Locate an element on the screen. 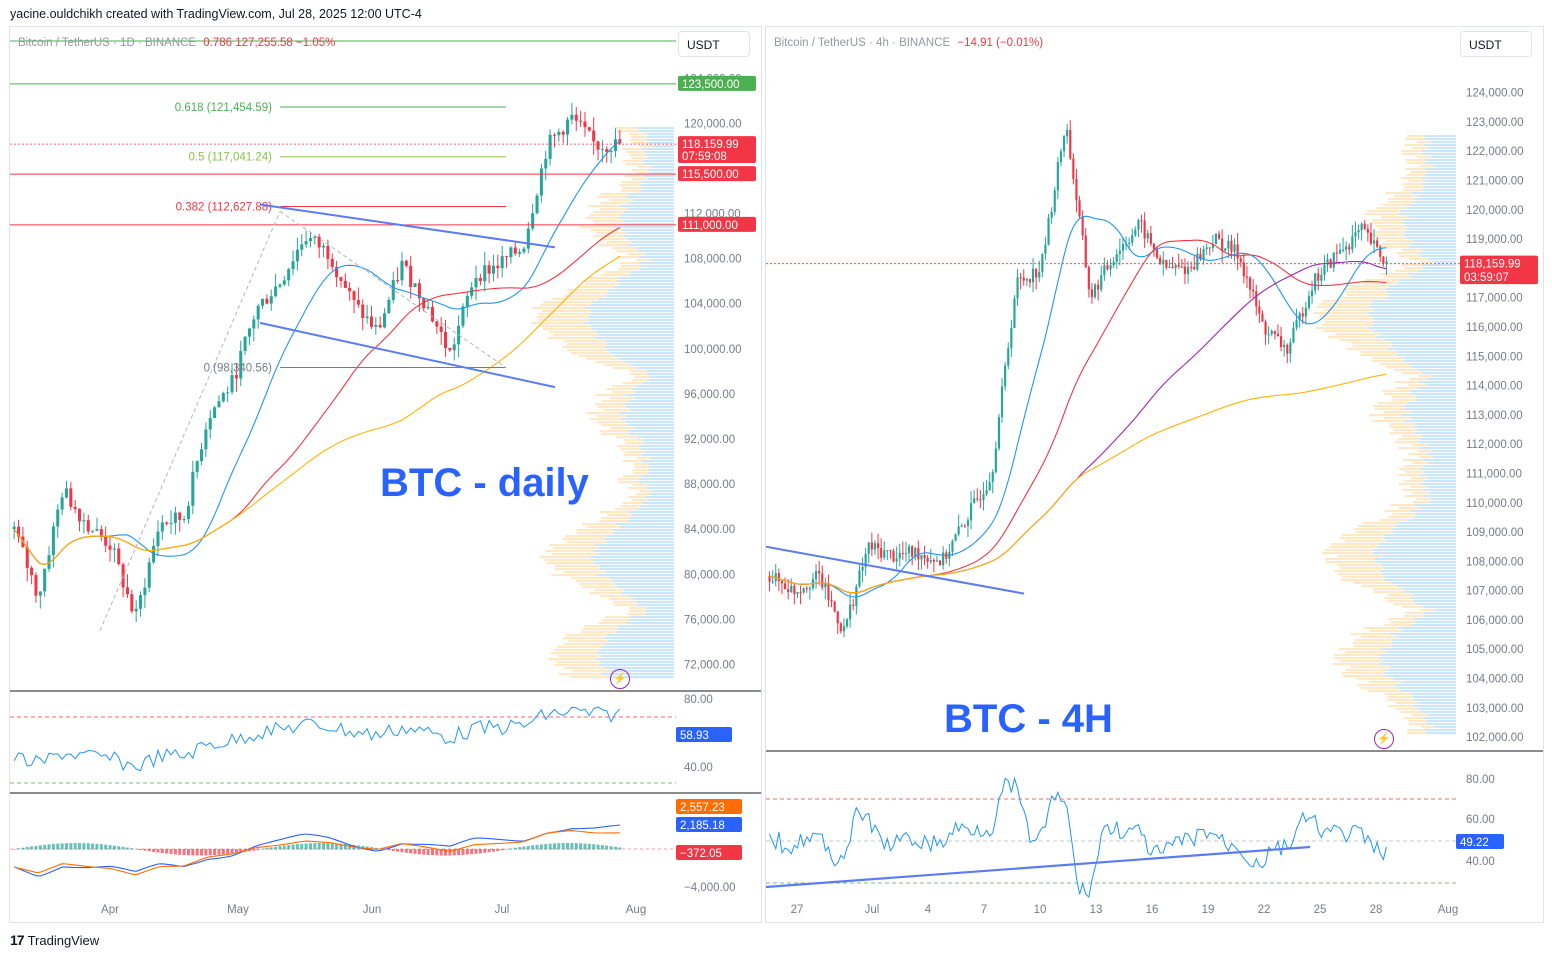 Image resolution: width=1552 pixels, height=956 pixels. y-tick-label: 123,000.00 is located at coordinates (1495, 123).